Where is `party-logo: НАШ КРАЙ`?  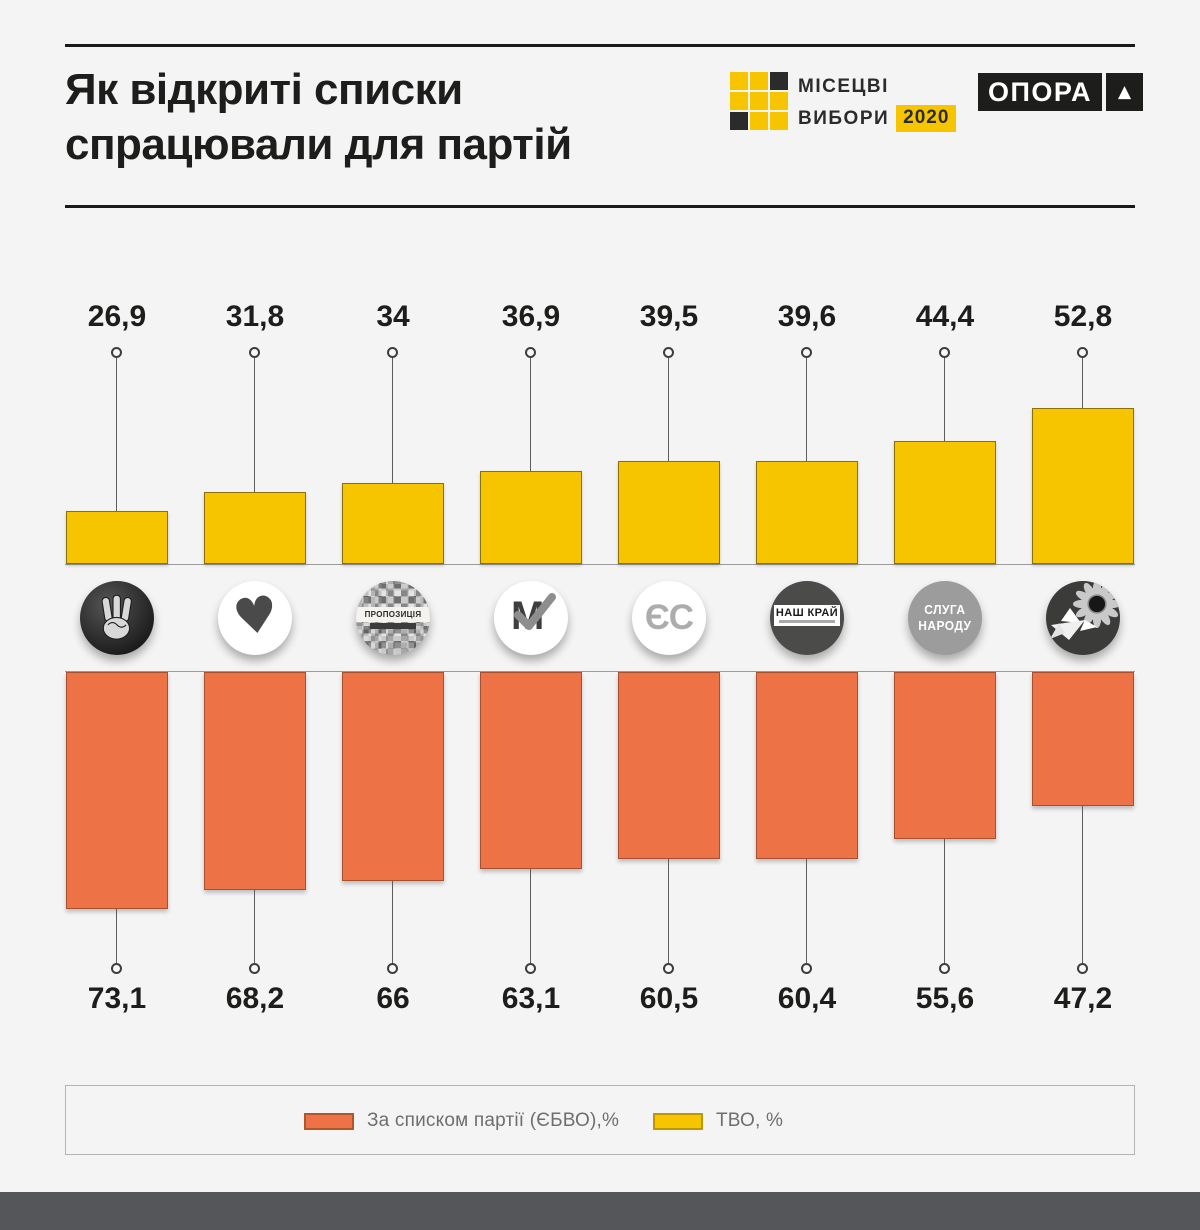
party-logo: НАШ КРАЙ is located at coordinates (807, 618).